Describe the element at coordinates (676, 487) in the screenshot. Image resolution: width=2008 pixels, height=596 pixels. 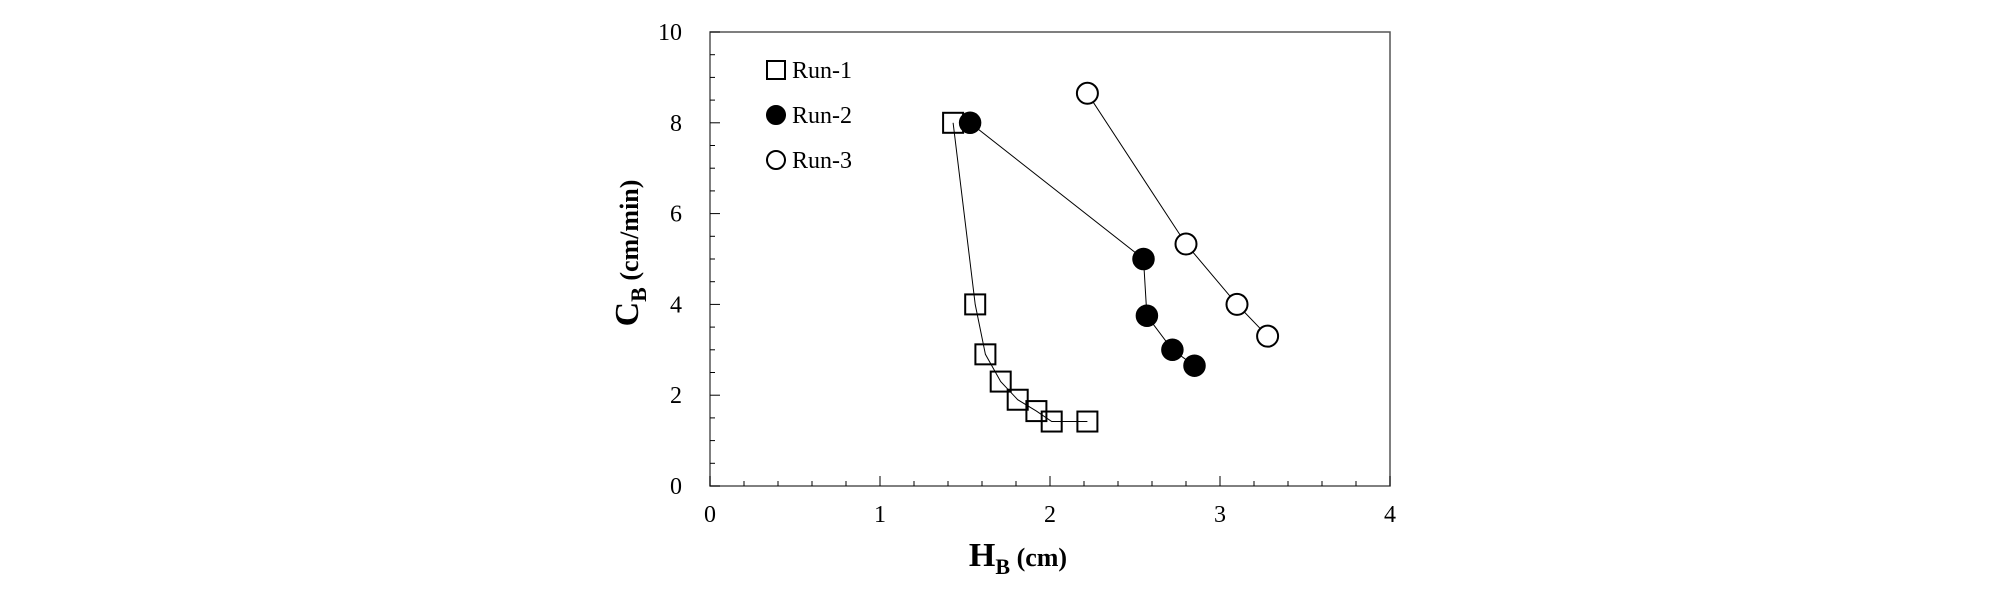
I see `y-tick-label: 0` at that location.